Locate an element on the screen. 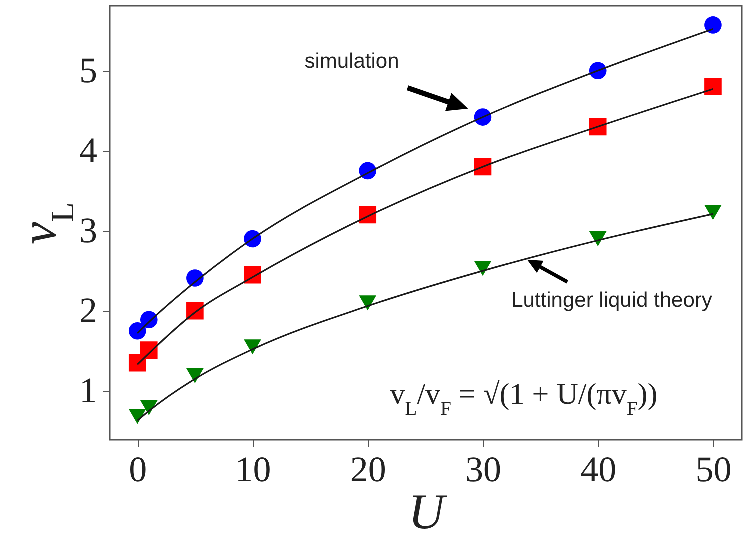 The width and height of the screenshot is (753, 551). x-tick-label: 40 is located at coordinates (598, 470).